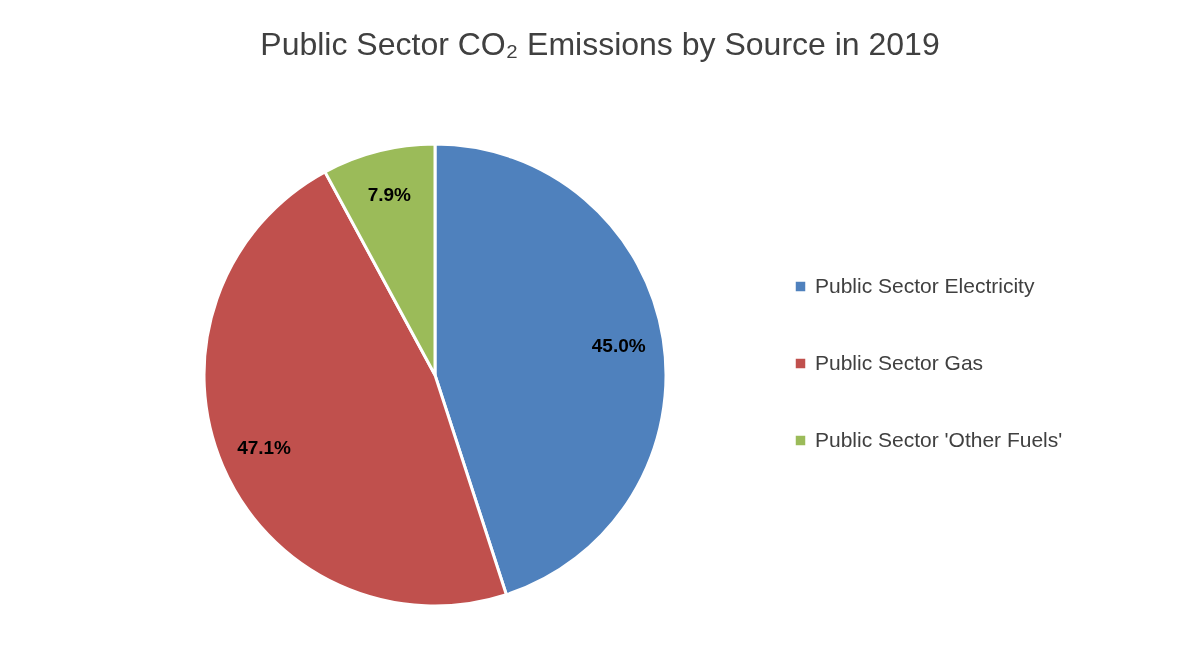 This screenshot has width=1200, height=666. What do you see at coordinates (389, 194) in the screenshot?
I see `data-label: 7.9%` at bounding box center [389, 194].